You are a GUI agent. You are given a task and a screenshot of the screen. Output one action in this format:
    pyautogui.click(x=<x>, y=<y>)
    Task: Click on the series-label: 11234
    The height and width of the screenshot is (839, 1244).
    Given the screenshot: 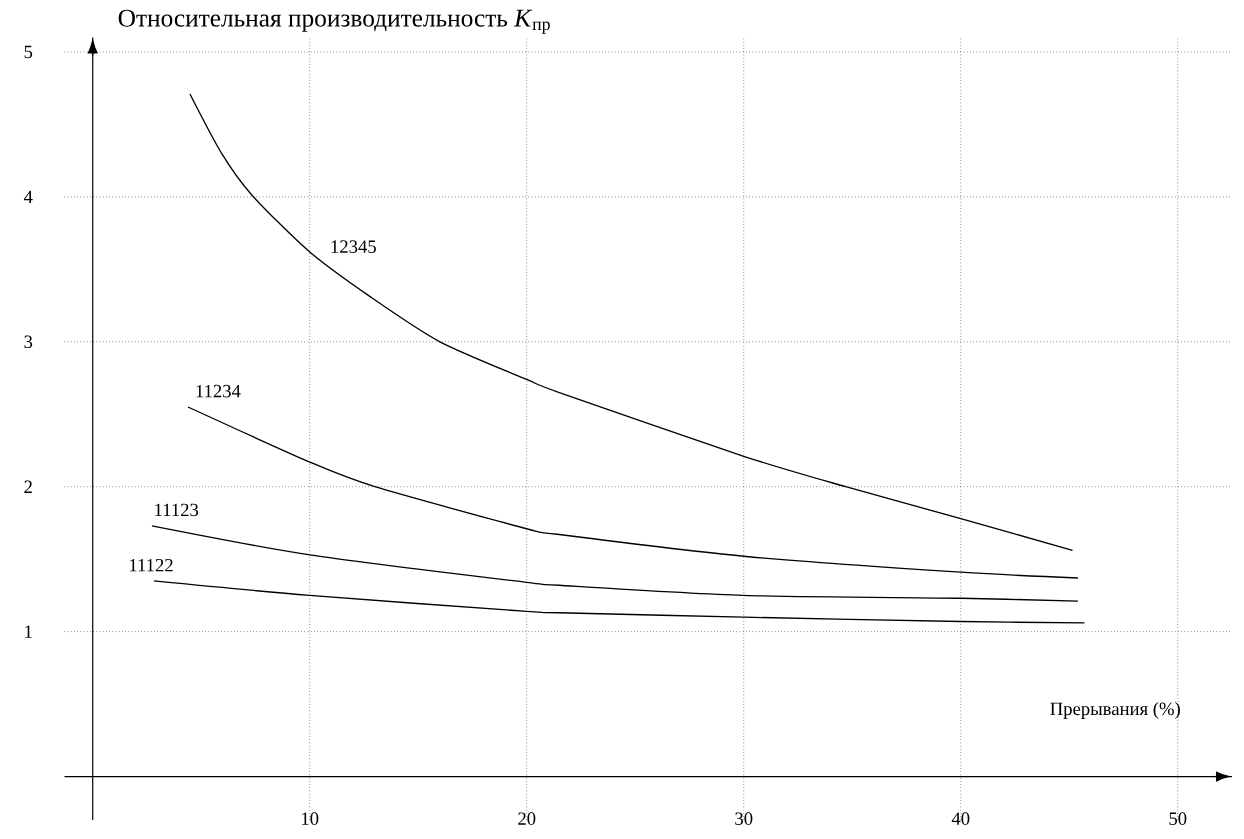 What is the action you would take?
    pyautogui.click(x=218, y=391)
    